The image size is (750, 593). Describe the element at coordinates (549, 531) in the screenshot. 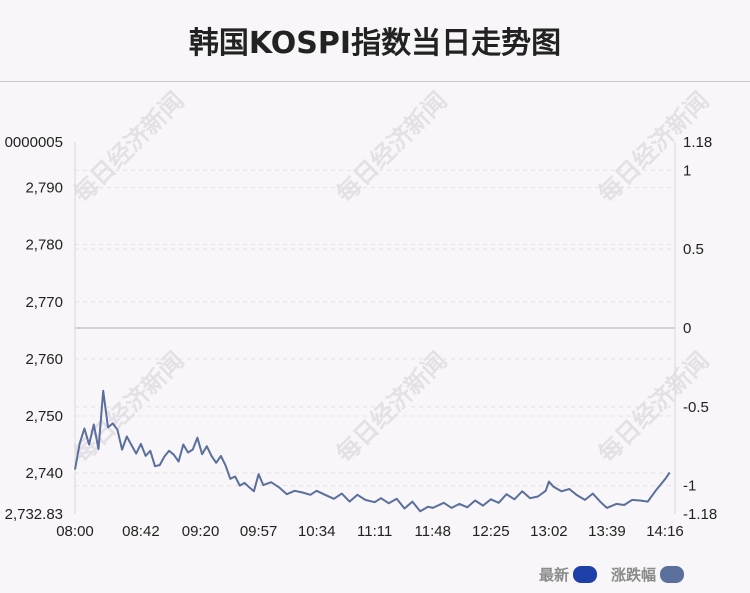

I see `x-tick-label: 13:02` at that location.